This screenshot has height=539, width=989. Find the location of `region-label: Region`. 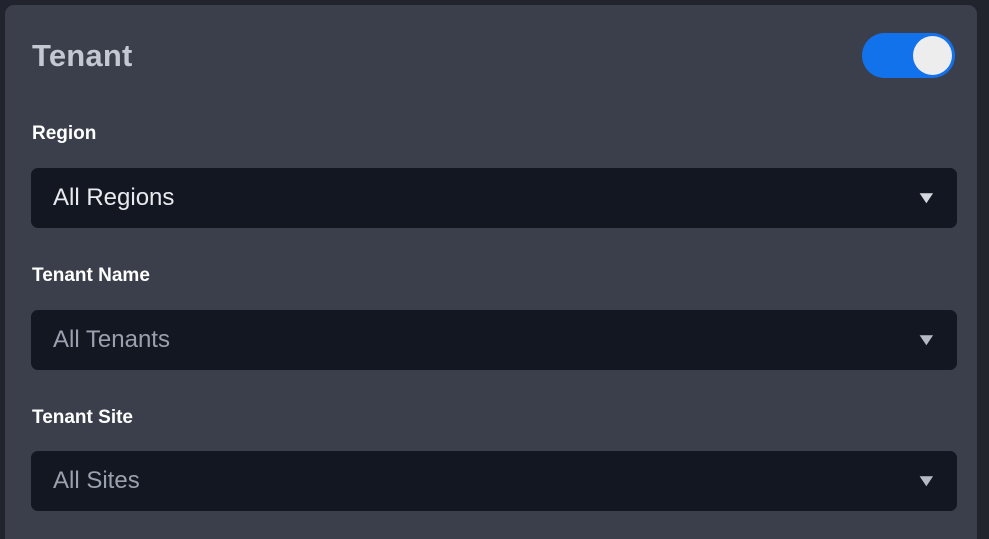

region-label: Region is located at coordinates (64, 133).